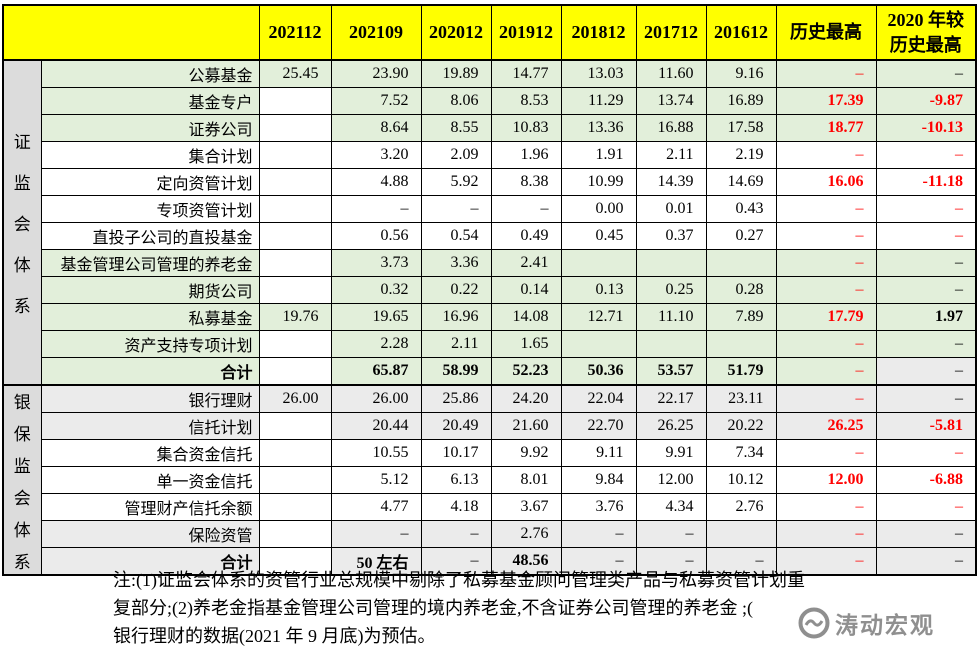 The image size is (977, 650). What do you see at coordinates (376, 128) in the screenshot?
I see `data-cell: 8.64` at bounding box center [376, 128].